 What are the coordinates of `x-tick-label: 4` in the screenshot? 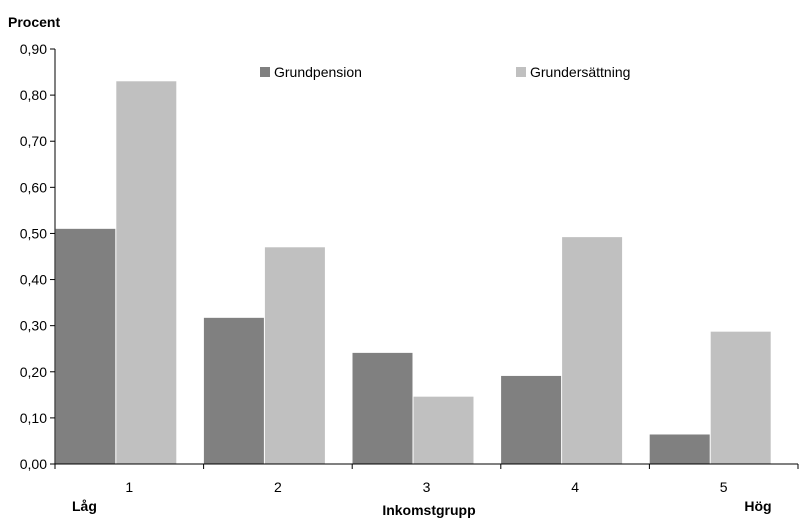 It's located at (575, 487).